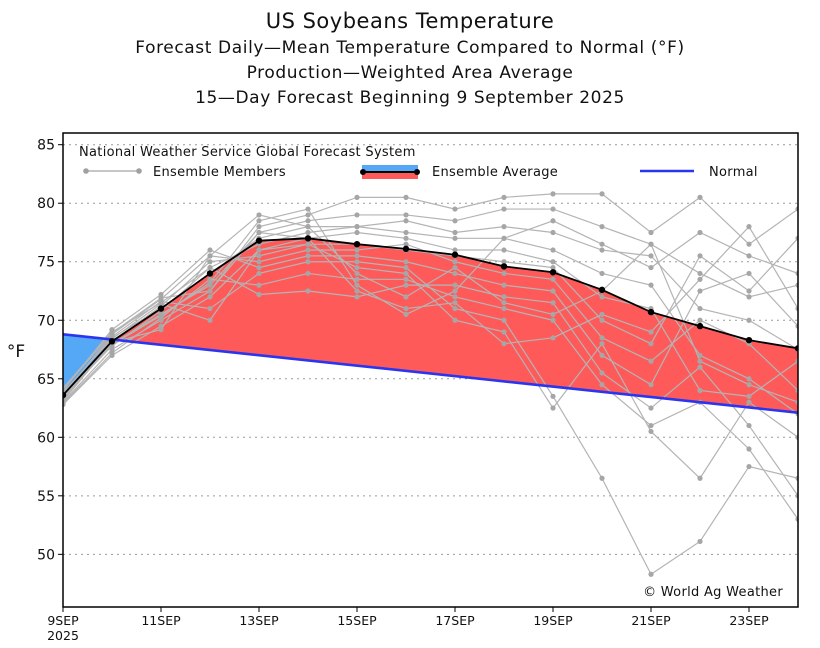 This screenshot has width=820, height=648. I want to click on chart-subtitle-2: Production—Weighted Area Average, so click(410, 73).